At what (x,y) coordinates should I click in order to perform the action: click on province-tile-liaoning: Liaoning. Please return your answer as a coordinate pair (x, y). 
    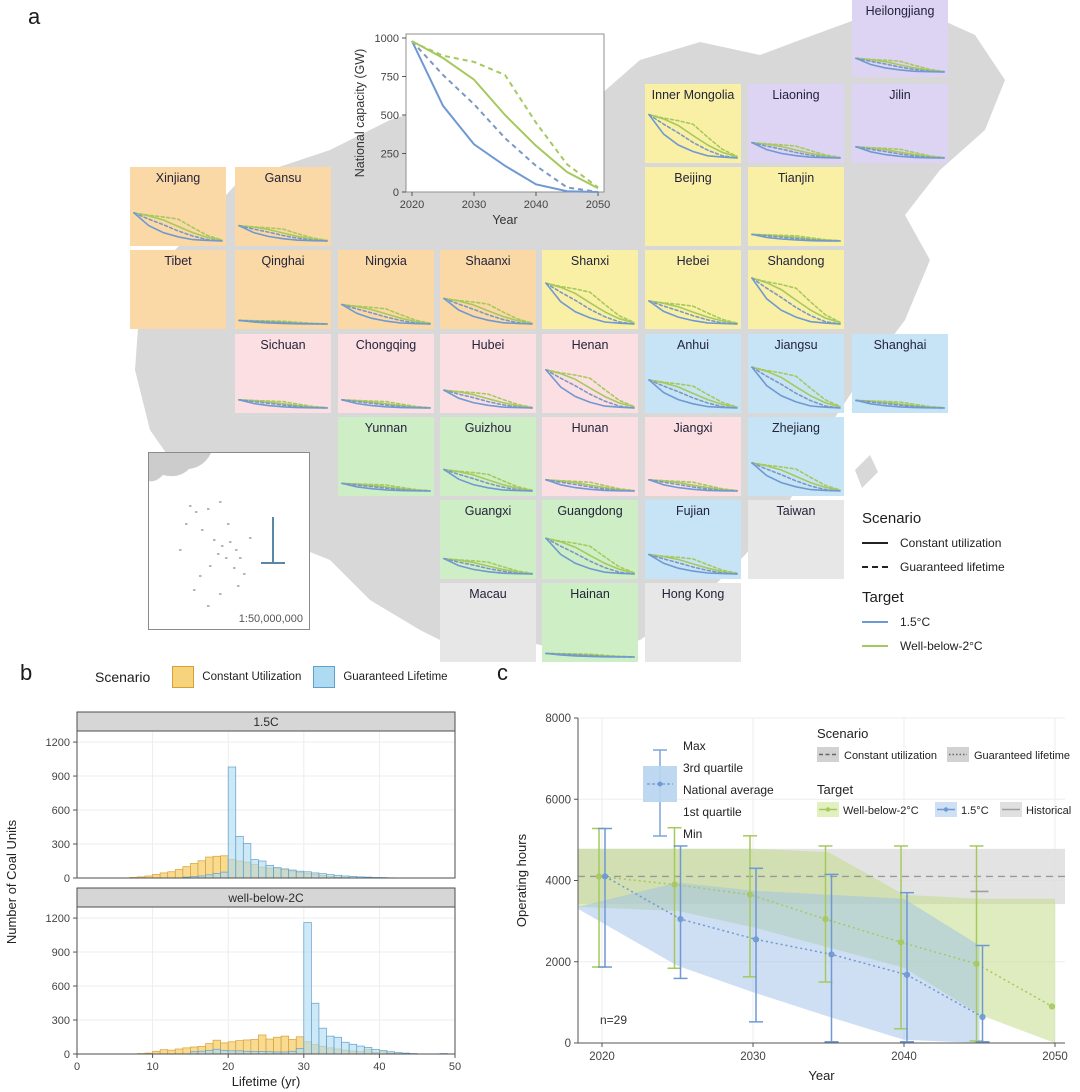
    Looking at the image, I should click on (796, 123).